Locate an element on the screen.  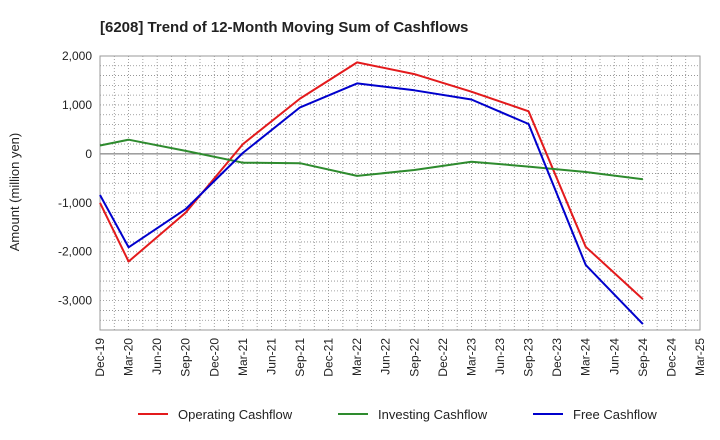
x-tick-label: Sep-20 is located at coordinates (186, 357).